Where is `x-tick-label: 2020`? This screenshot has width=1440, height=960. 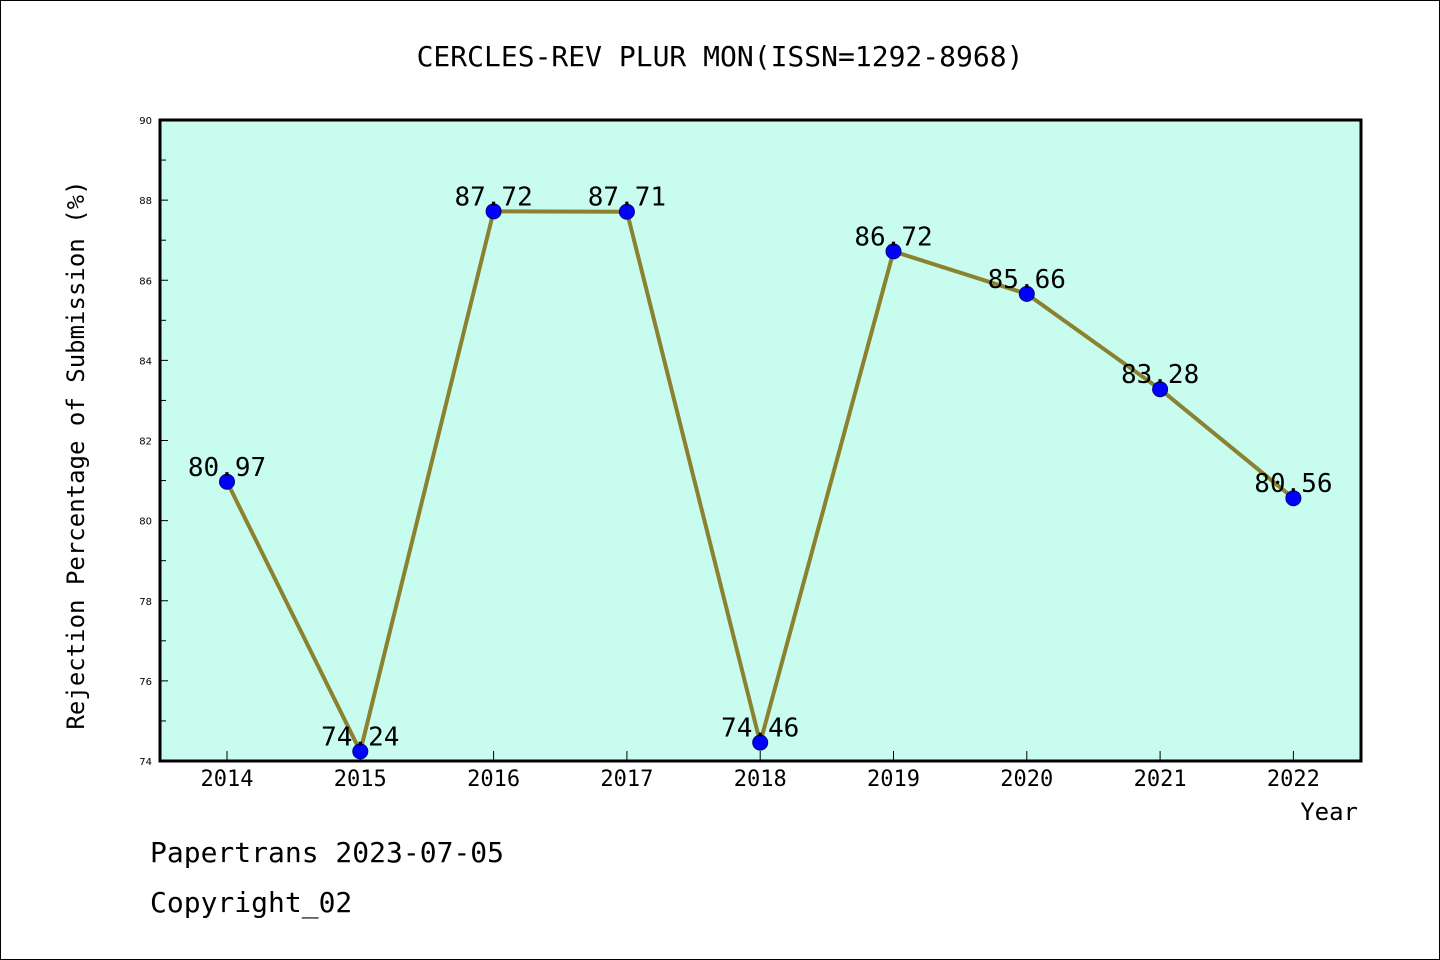
x-tick-label: 2020 is located at coordinates (1026, 779).